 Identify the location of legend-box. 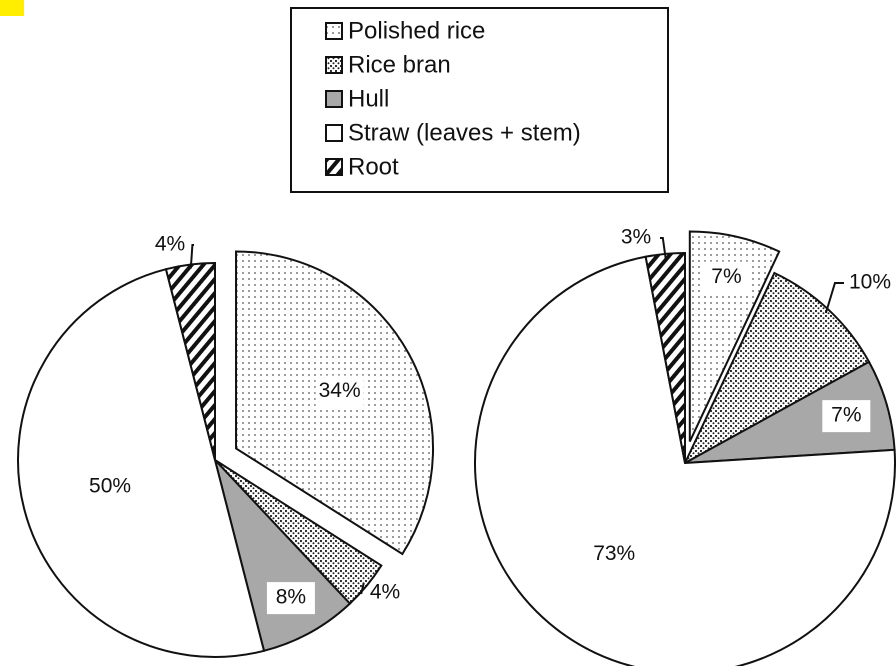
(479, 100).